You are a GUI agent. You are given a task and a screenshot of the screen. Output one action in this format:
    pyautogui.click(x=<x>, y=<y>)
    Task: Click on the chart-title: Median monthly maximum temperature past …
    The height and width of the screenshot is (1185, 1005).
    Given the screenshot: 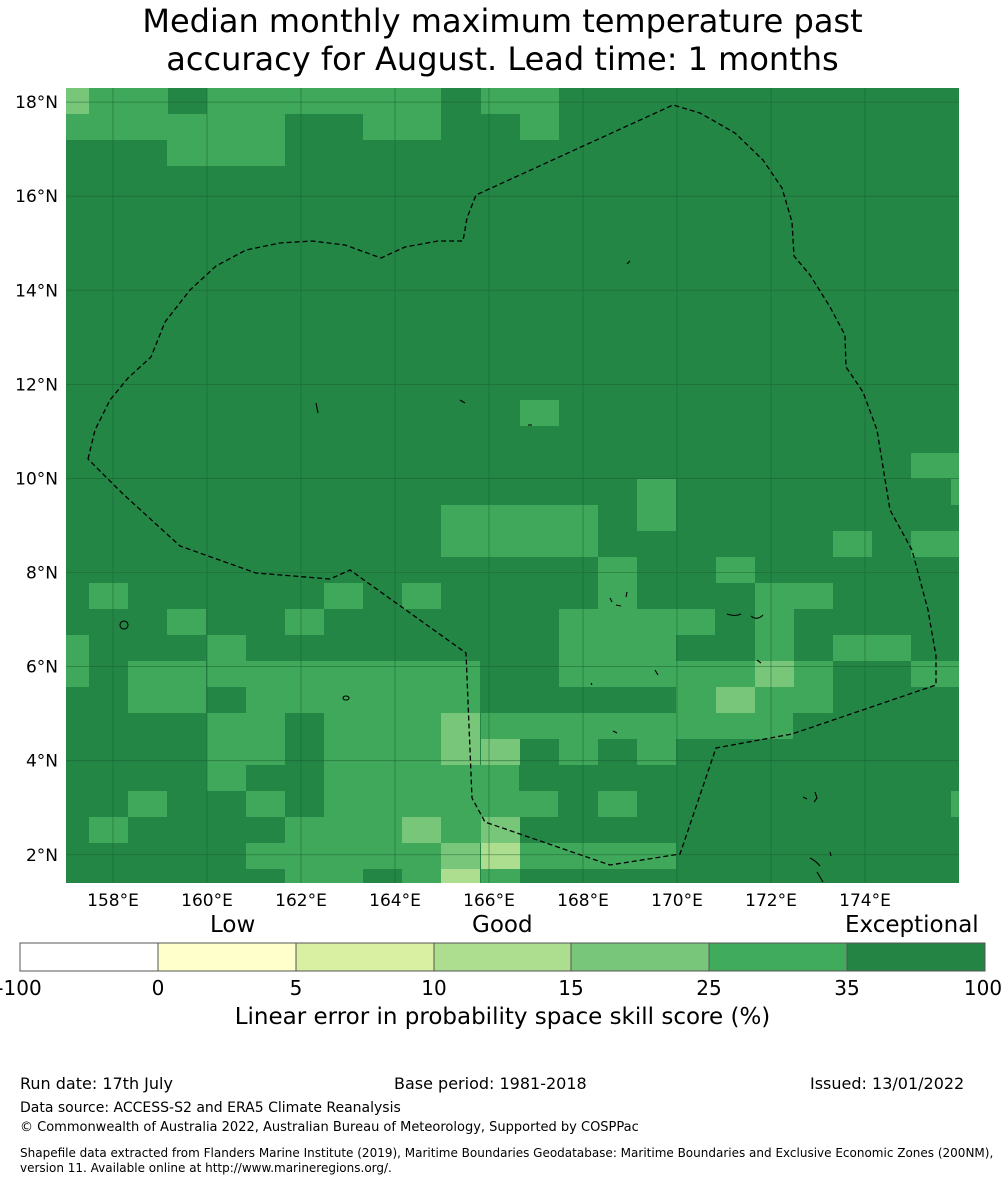 What is the action you would take?
    pyautogui.click(x=502, y=40)
    